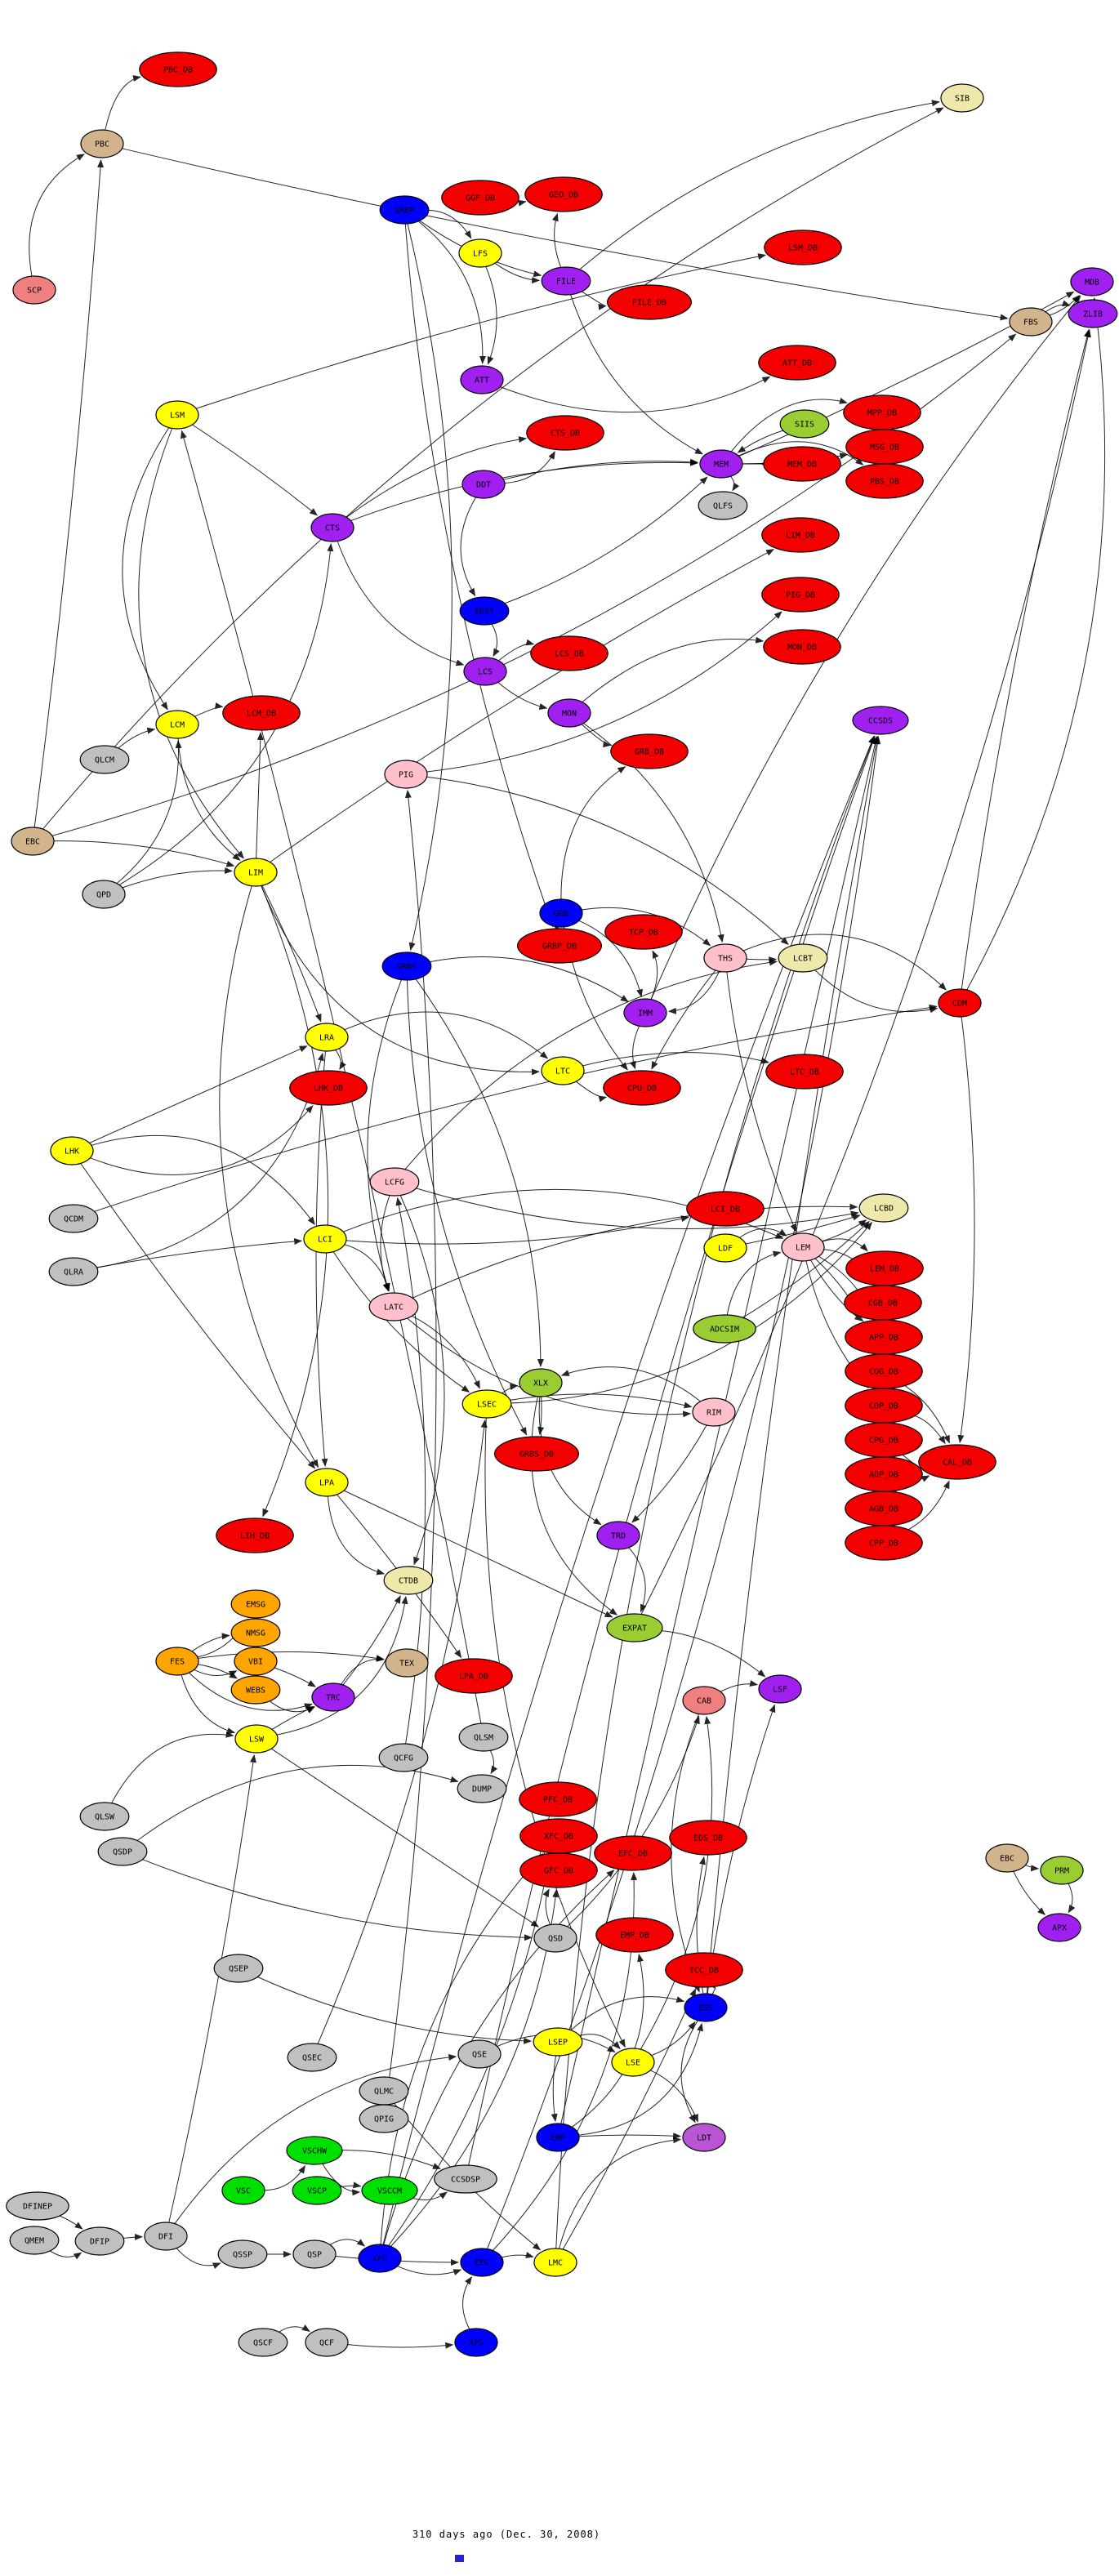 This screenshot has height=2576, width=1119. What do you see at coordinates (555, 1938) in the screenshot?
I see `node-ellipse-QSD` at bounding box center [555, 1938].